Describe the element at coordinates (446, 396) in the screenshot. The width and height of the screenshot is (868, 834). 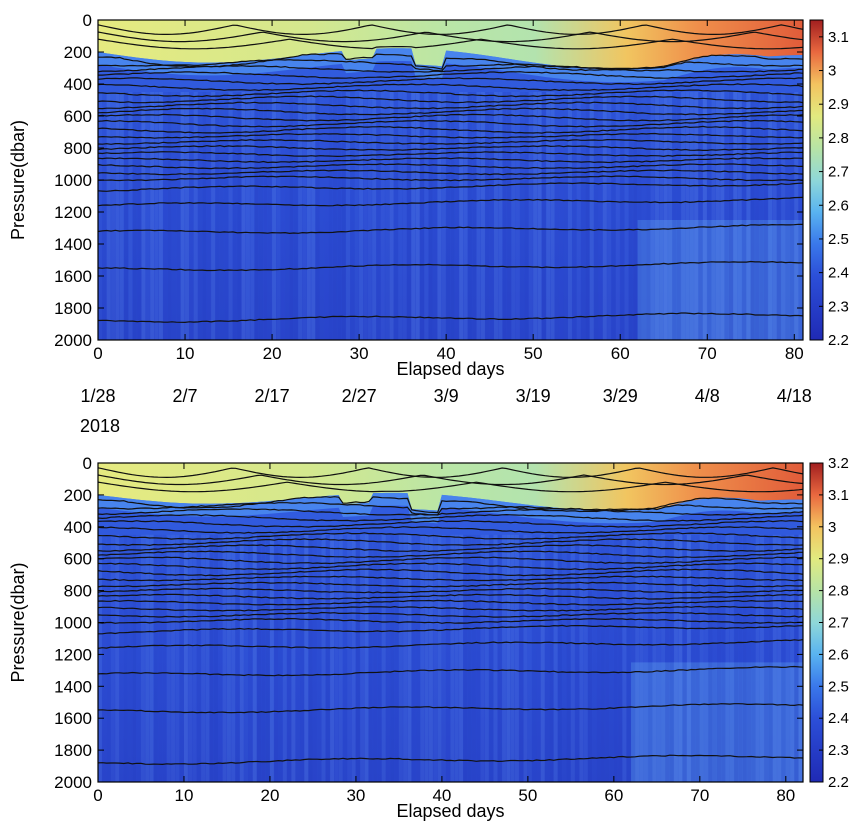
I see `date-label: 3/9` at that location.